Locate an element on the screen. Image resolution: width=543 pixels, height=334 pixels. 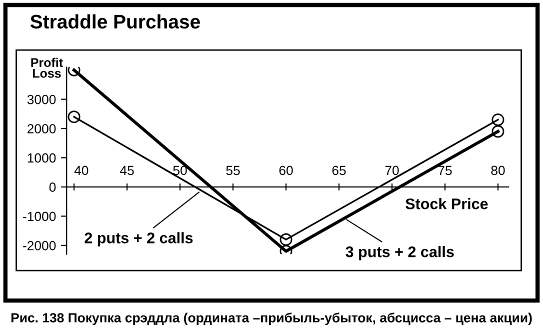
chart-title: Straddle Purchase is located at coordinates (115, 21).